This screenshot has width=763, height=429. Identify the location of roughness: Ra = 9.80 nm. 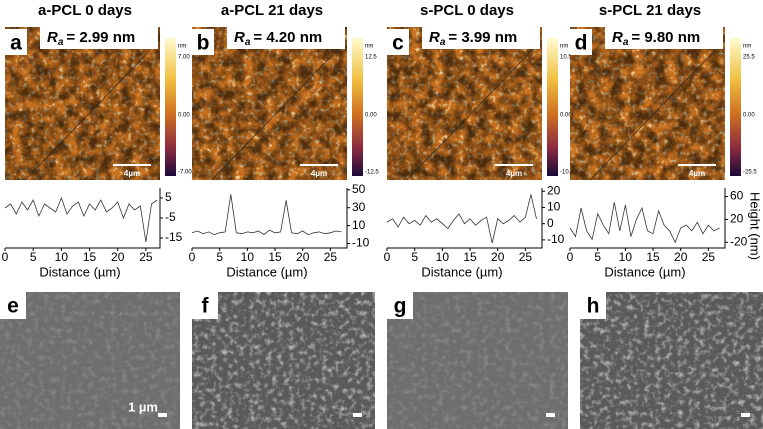
(656, 38).